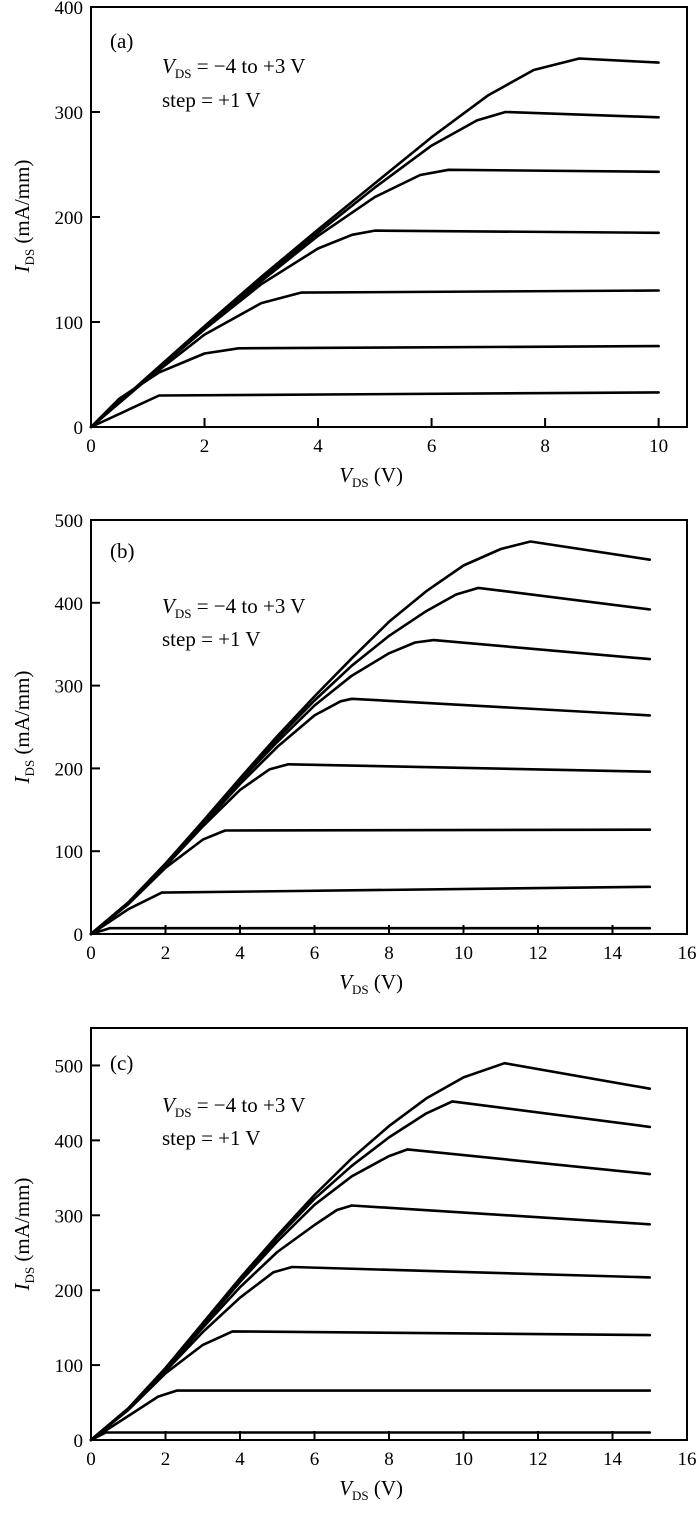 The width and height of the screenshot is (700, 1526). I want to click on panel-label: (c), so click(121, 1063).